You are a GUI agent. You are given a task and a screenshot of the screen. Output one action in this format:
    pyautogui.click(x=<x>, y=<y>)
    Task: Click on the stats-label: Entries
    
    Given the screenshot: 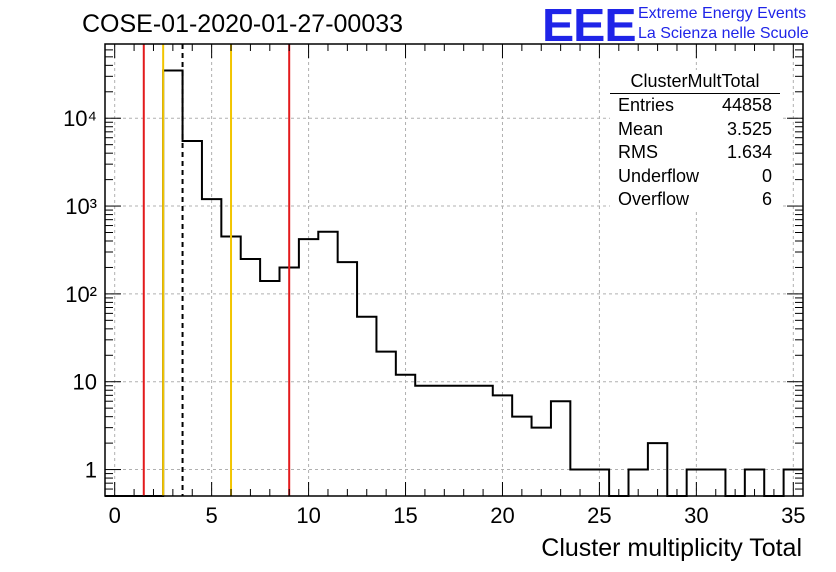 What is the action you would take?
    pyautogui.click(x=646, y=105)
    